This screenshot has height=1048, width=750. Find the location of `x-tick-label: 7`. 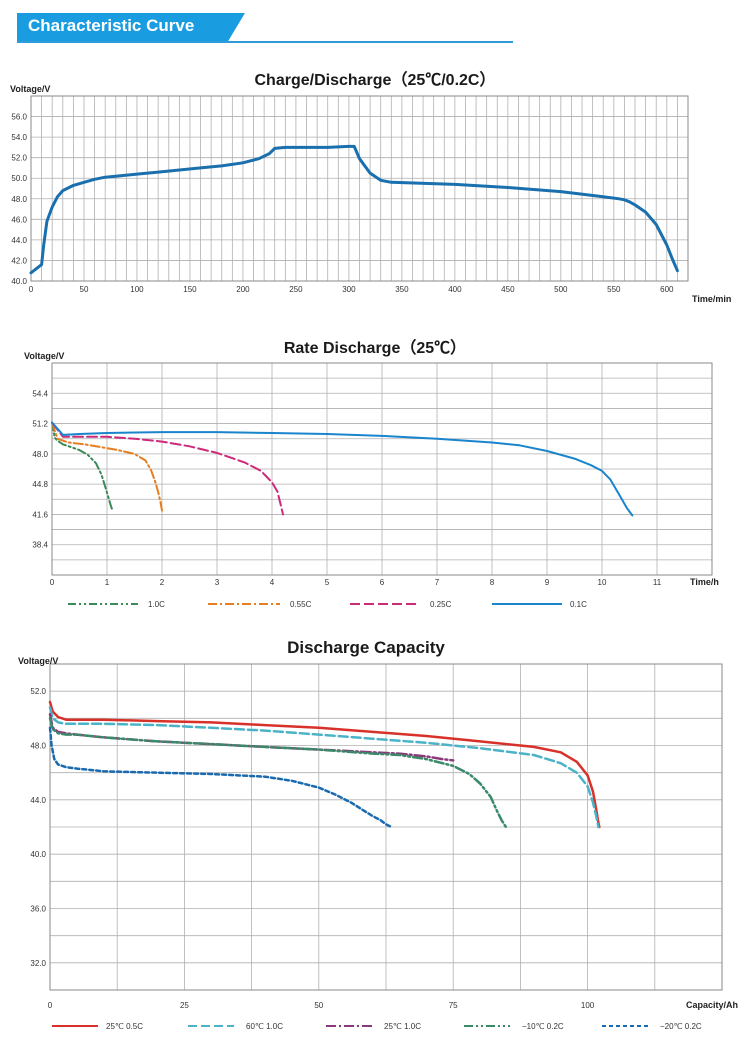

x-tick-label: 7 is located at coordinates (437, 582).